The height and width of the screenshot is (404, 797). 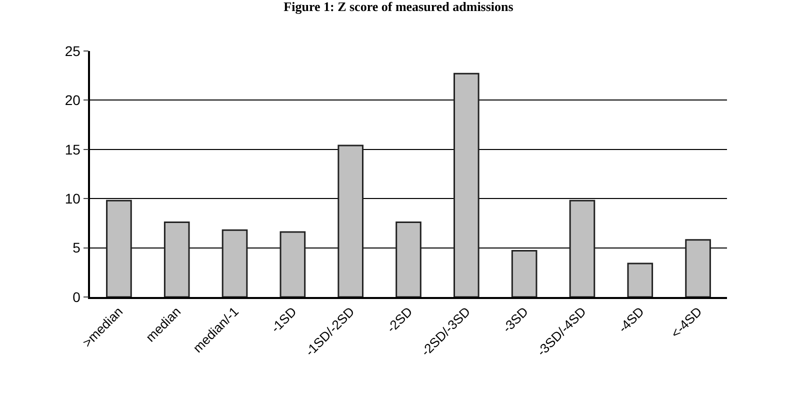 I want to click on y-tick-label: 5, so click(x=76, y=248).